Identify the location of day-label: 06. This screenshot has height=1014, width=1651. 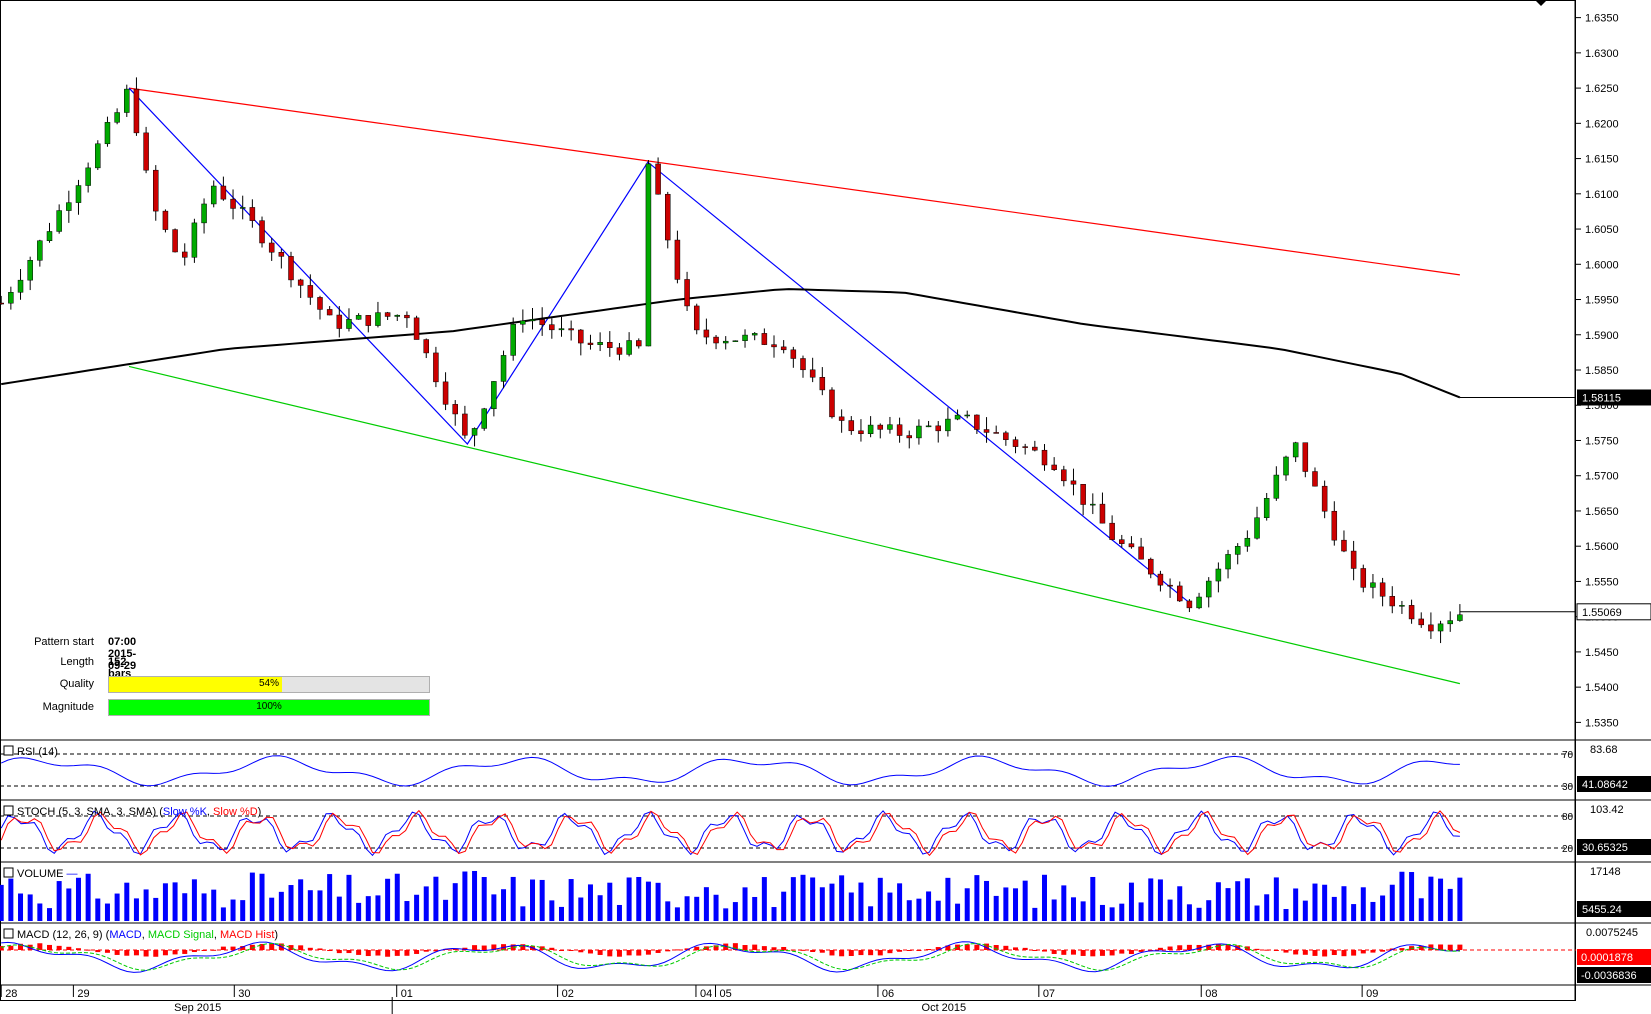
(888, 994).